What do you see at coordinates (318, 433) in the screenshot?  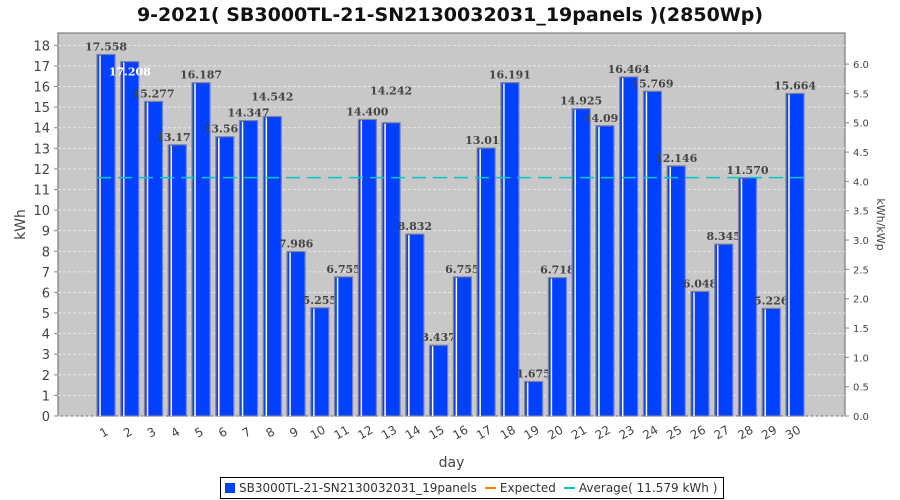 I see `x-tick-label: 10` at bounding box center [318, 433].